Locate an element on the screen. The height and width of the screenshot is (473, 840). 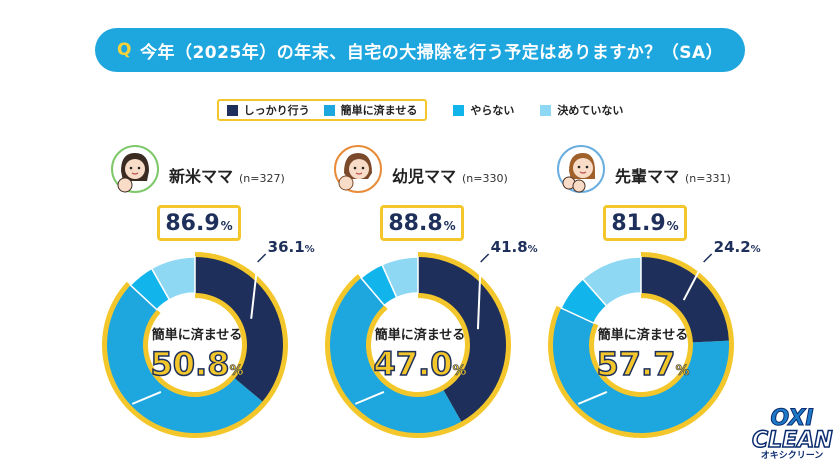
donut-chart: 41.8% 簡単に済ませる 47.0% is located at coordinates (431, 338).